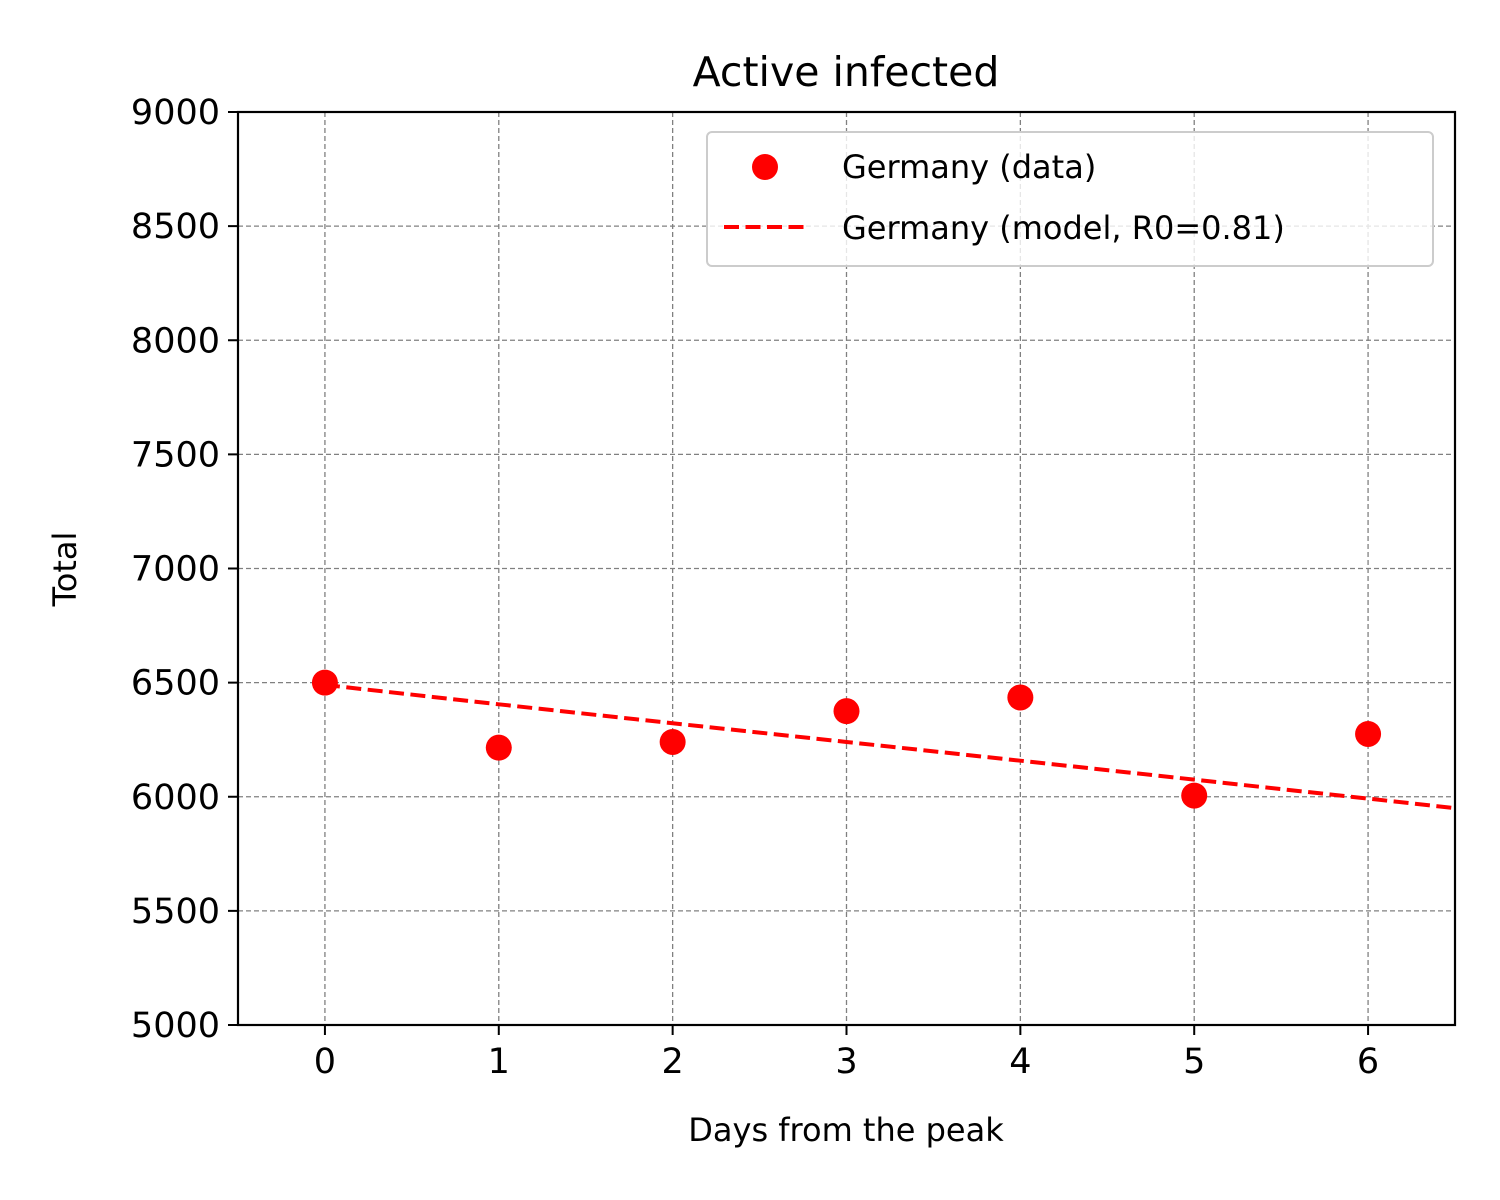  Describe the element at coordinates (175, 798) in the screenshot. I see `y-tick-label: 6000` at that location.